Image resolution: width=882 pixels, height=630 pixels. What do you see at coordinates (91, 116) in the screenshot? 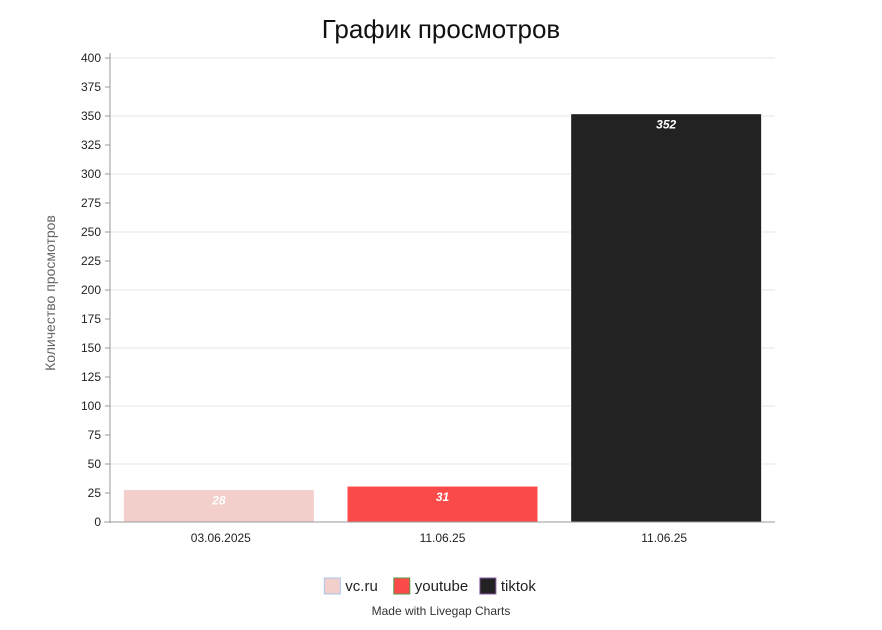
I see `y-tick-label: 350` at bounding box center [91, 116].